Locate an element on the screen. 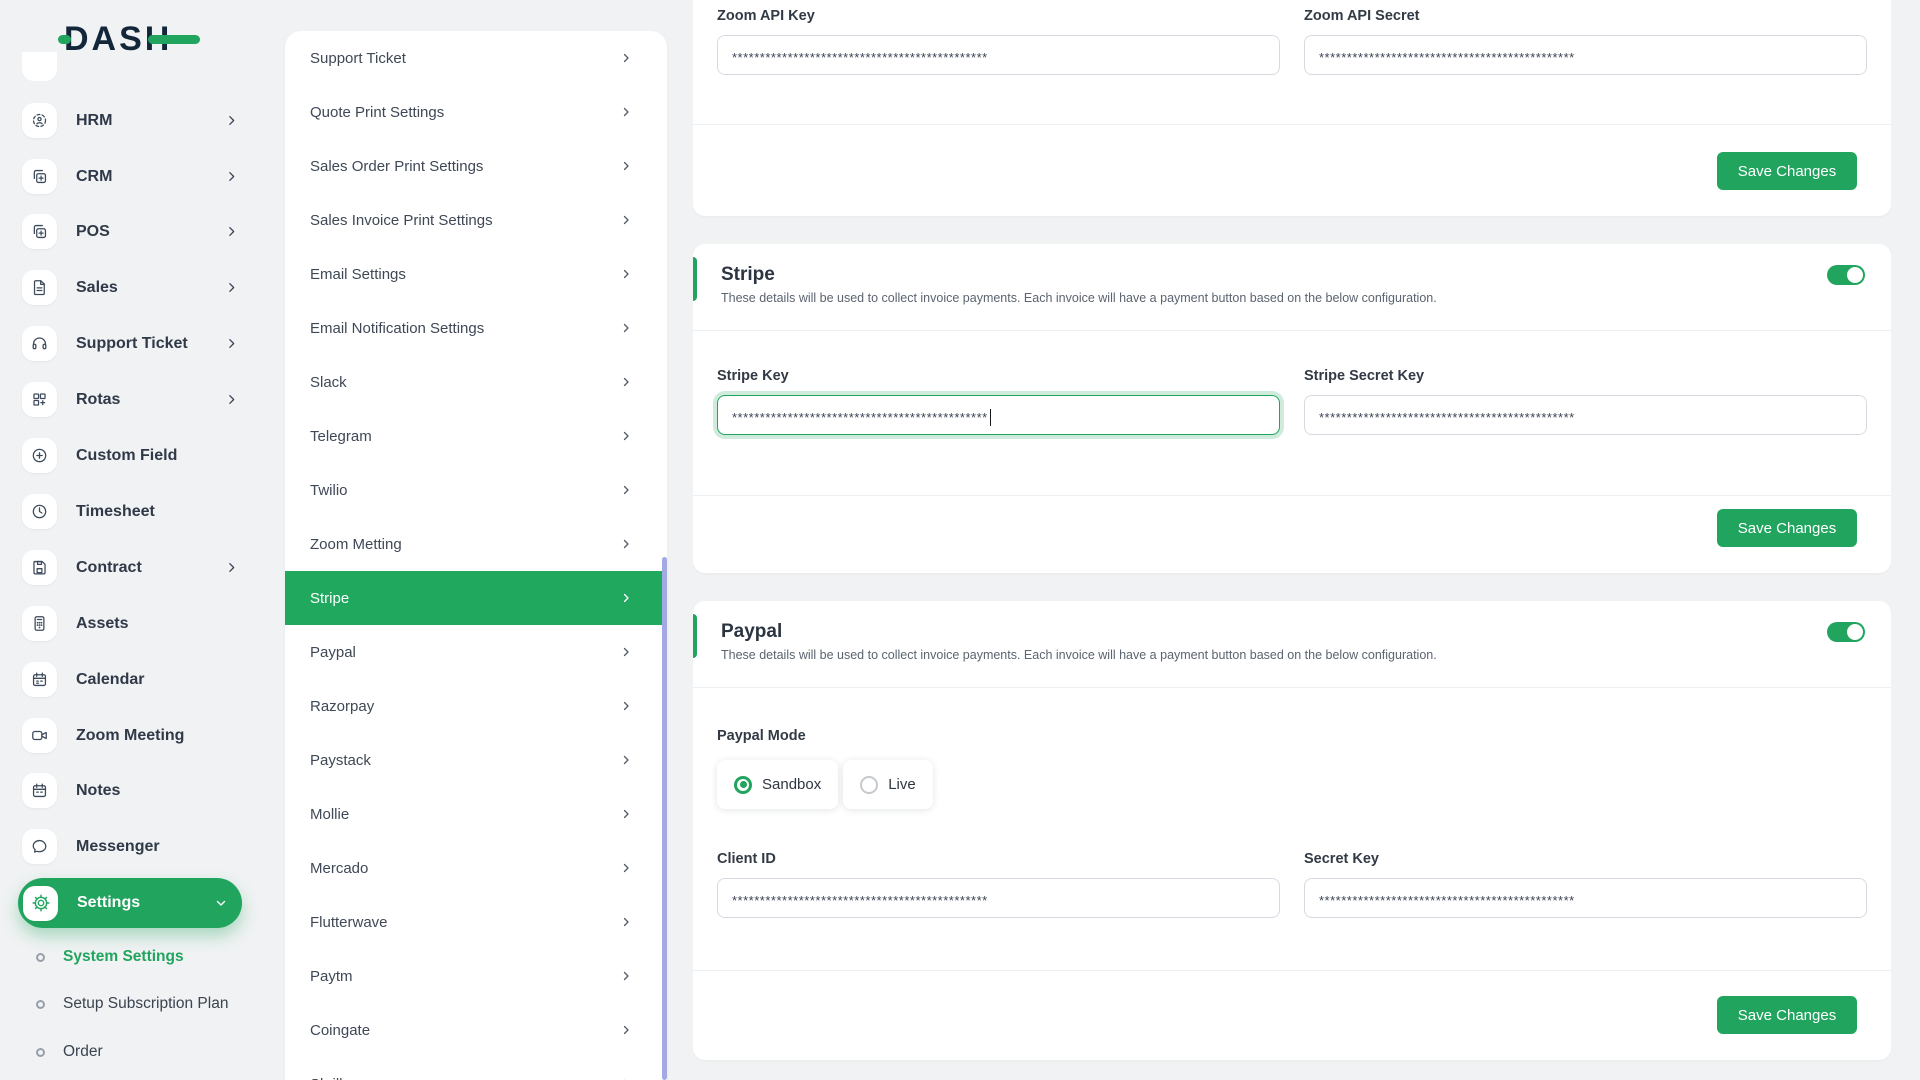 The image size is (1920, 1080). sidebar-item: Messenger is located at coordinates (131, 846).